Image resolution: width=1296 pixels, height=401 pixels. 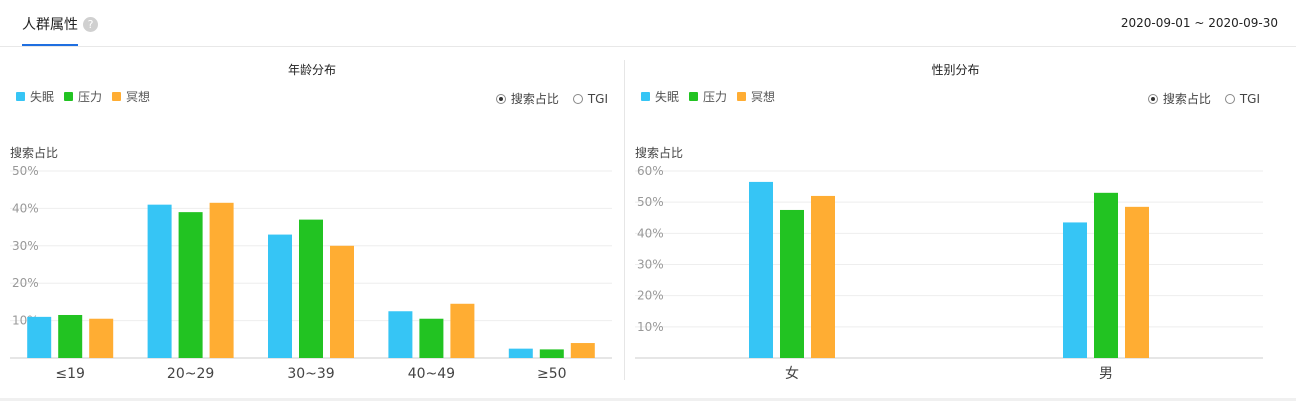 What do you see at coordinates (1199, 23) in the screenshot?
I see `date-range: 2020-09-01 ~ 2020-09-30` at bounding box center [1199, 23].